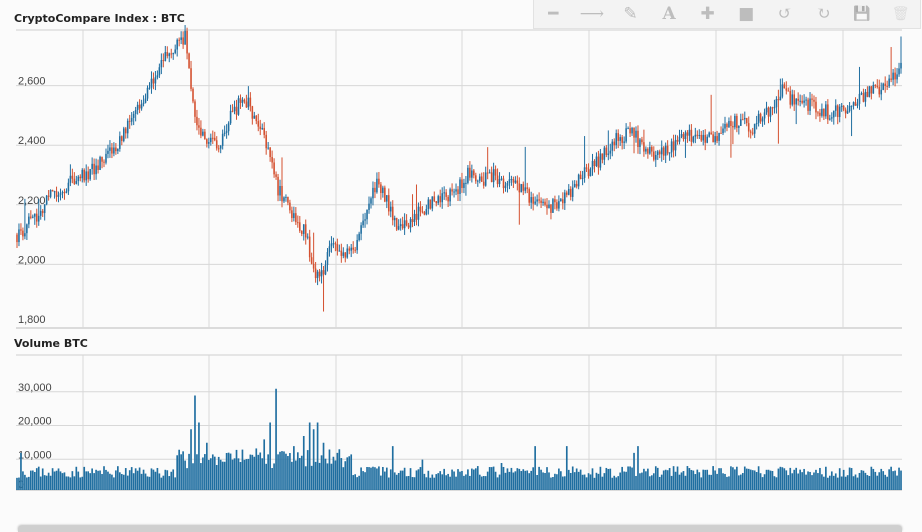 This screenshot has height=532, width=922. What do you see at coordinates (900, 14) in the screenshot?
I see `trash-icon: 🗑` at bounding box center [900, 14].